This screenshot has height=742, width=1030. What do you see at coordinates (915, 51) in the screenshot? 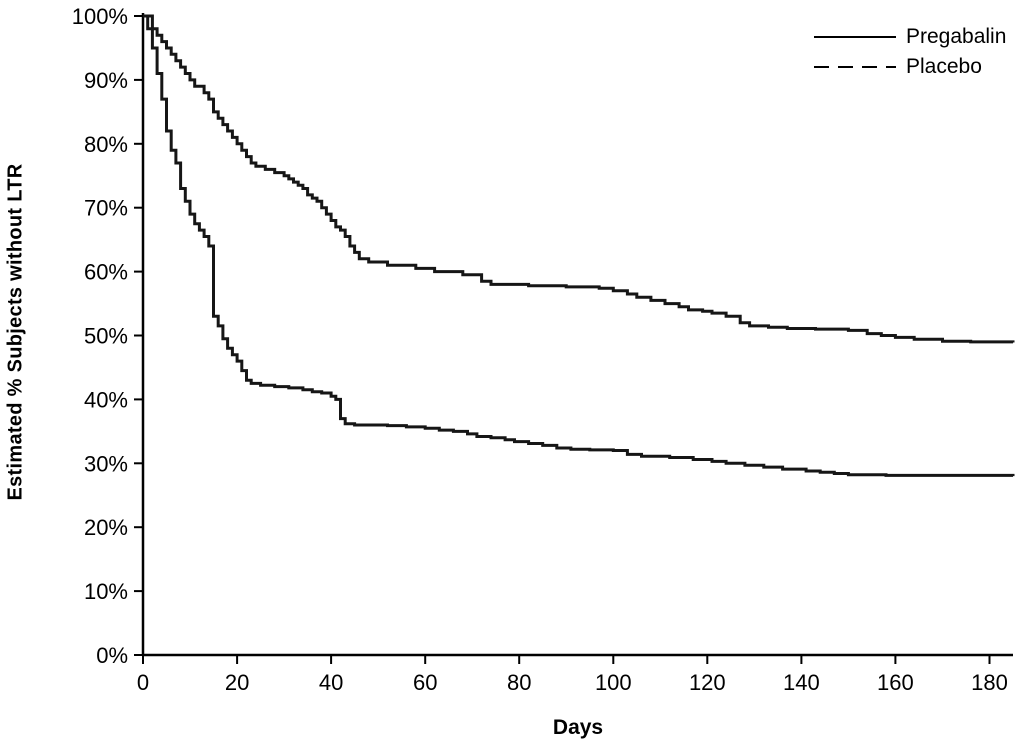
I see `legend: Pregabalin Placebo` at bounding box center [915, 51].